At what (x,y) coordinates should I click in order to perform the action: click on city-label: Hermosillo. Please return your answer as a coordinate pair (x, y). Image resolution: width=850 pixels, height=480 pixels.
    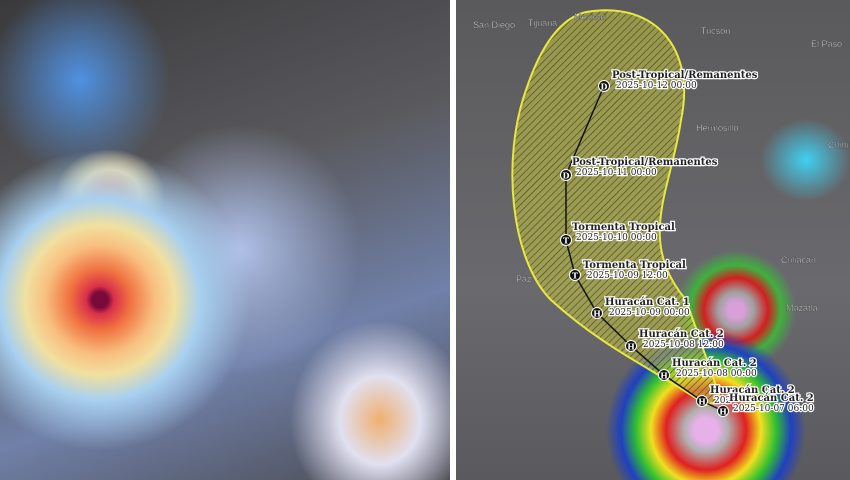
    Looking at the image, I should click on (717, 128).